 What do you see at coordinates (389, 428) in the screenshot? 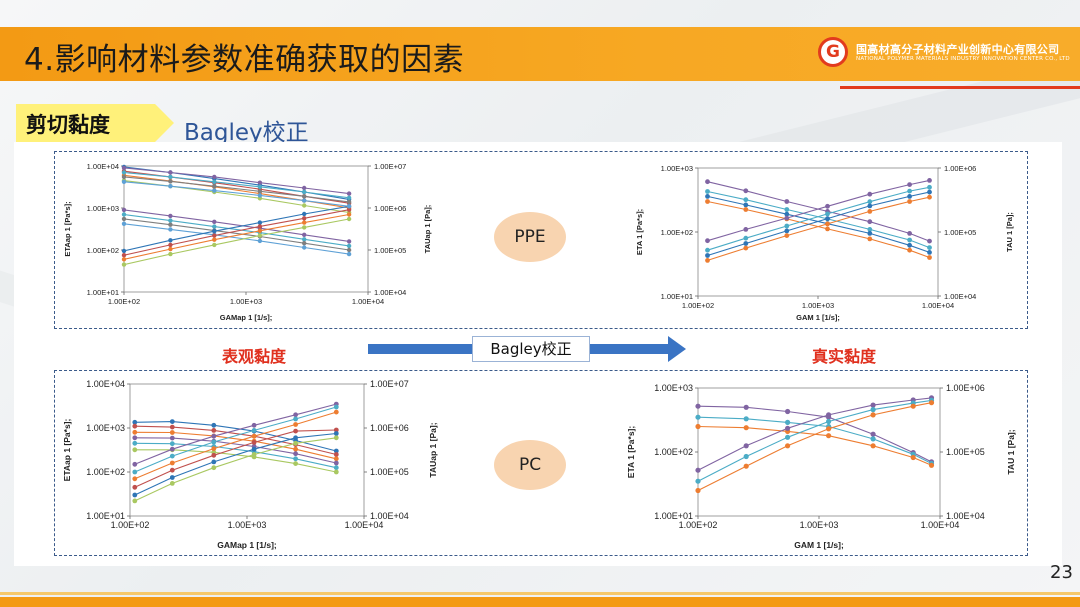
I see `y2-tick-label: 1.00E+06` at bounding box center [389, 428].